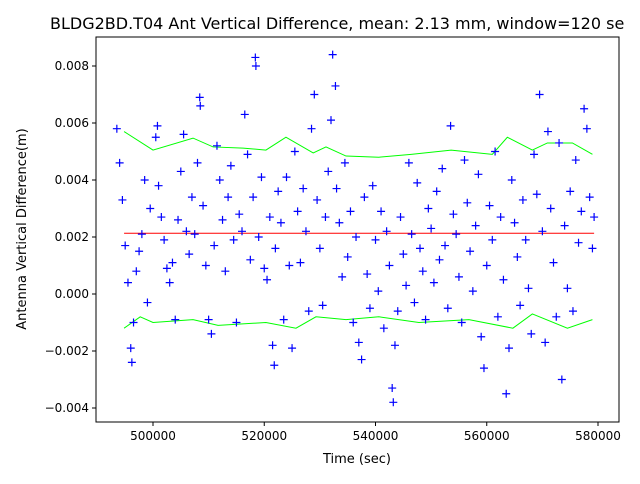 This screenshot has height=484, width=640. Describe the element at coordinates (358, 144) in the screenshot. I see `upper-band-line` at that location.